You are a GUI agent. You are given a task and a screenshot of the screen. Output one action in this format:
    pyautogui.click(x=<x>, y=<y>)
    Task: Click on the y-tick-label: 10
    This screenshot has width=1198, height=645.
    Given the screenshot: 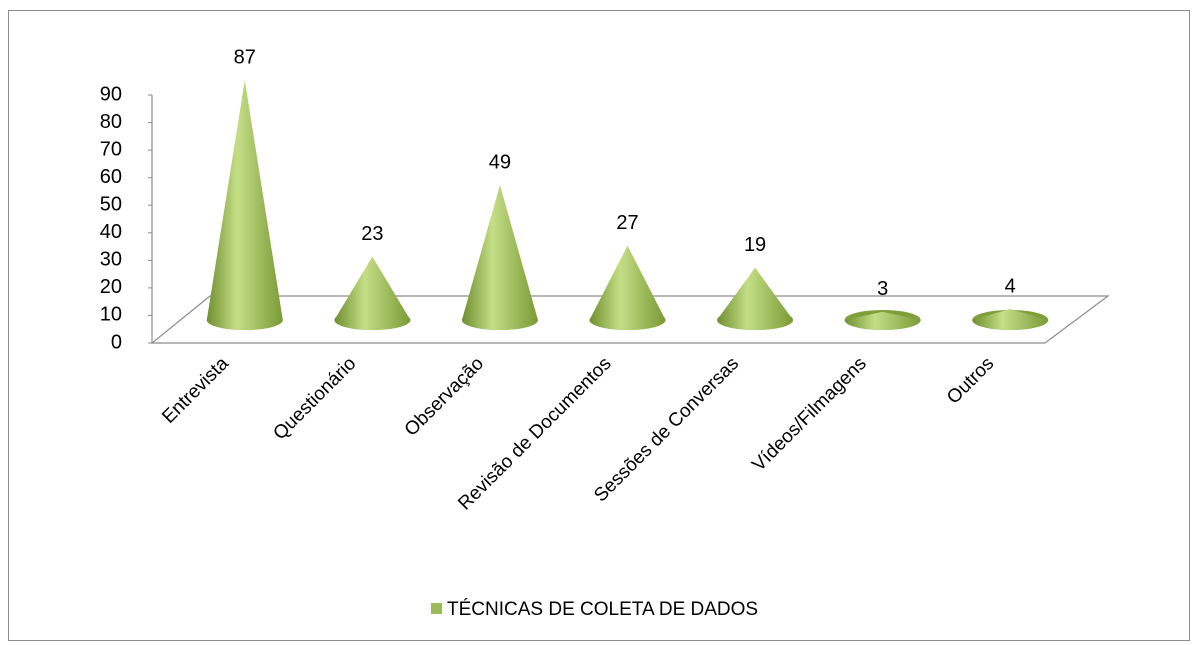 What is the action you would take?
    pyautogui.click(x=111, y=315)
    